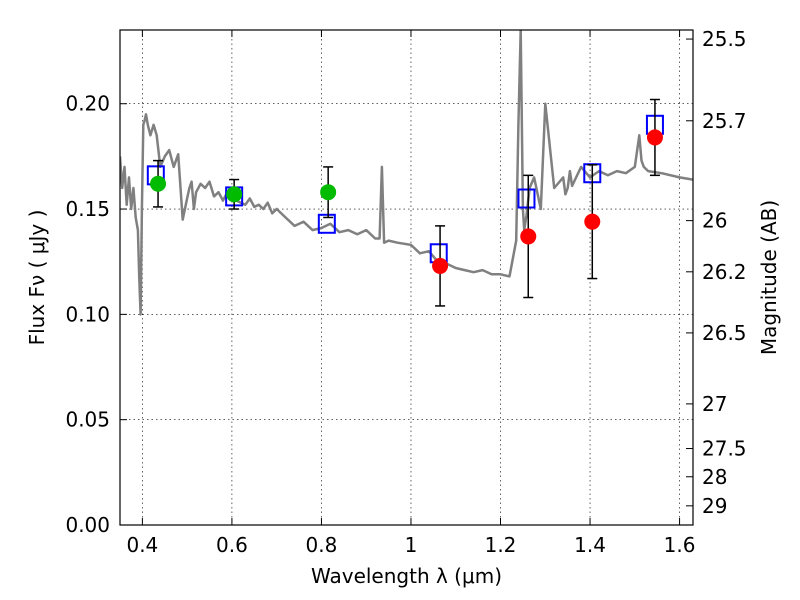  Describe the element at coordinates (411, 545) in the screenshot. I see `x-tick-label: 1` at that location.